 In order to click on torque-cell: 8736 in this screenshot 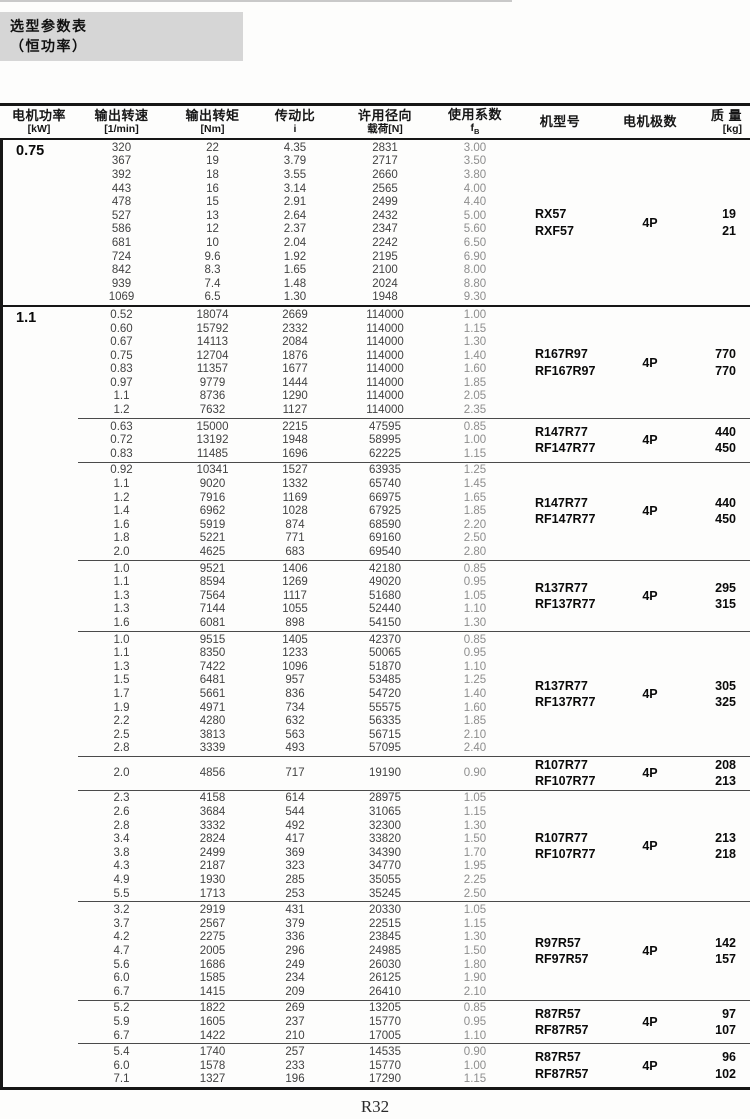, I will do `click(212, 396)`.